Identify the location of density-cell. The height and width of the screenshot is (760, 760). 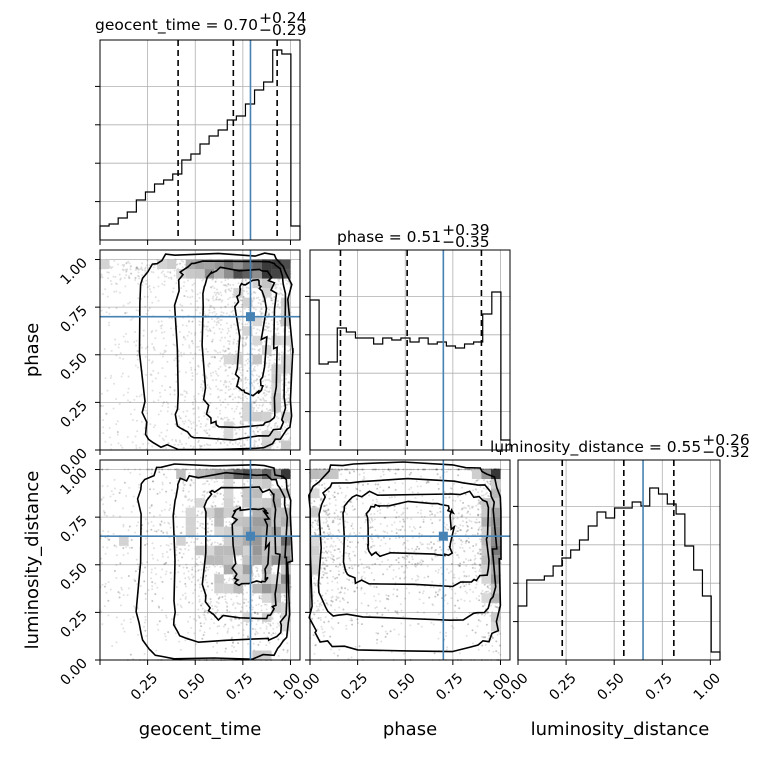
(105, 264).